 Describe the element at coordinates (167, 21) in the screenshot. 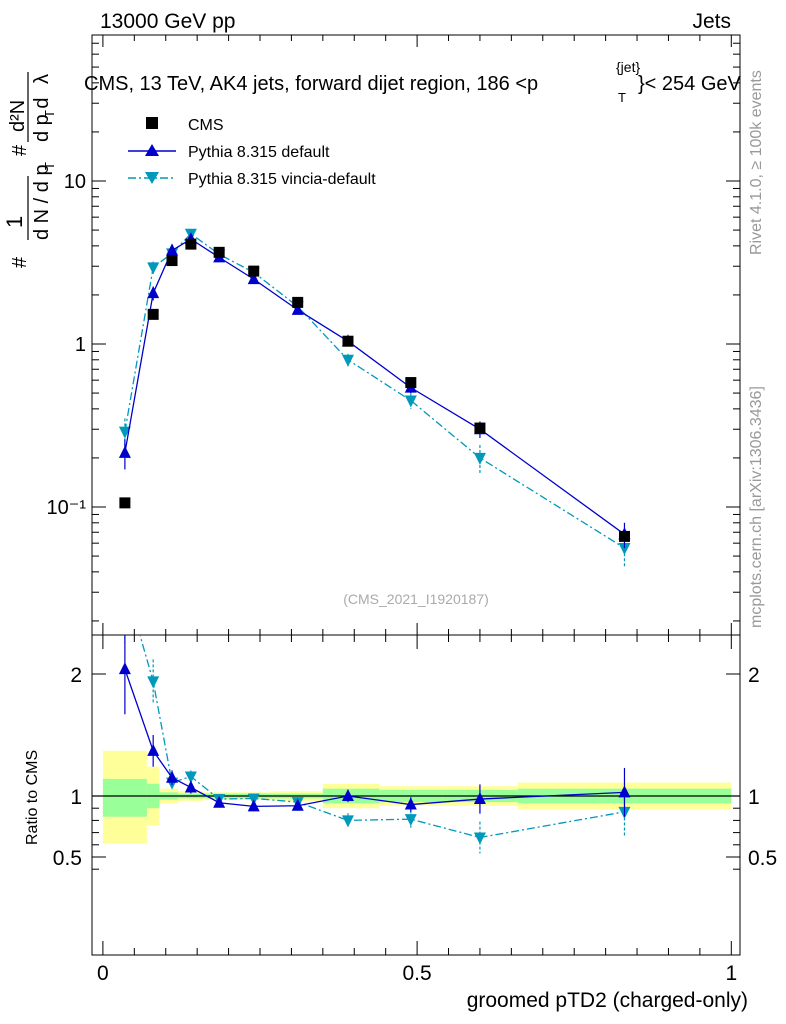

I see `header-left: 13000 GeV pp` at that location.